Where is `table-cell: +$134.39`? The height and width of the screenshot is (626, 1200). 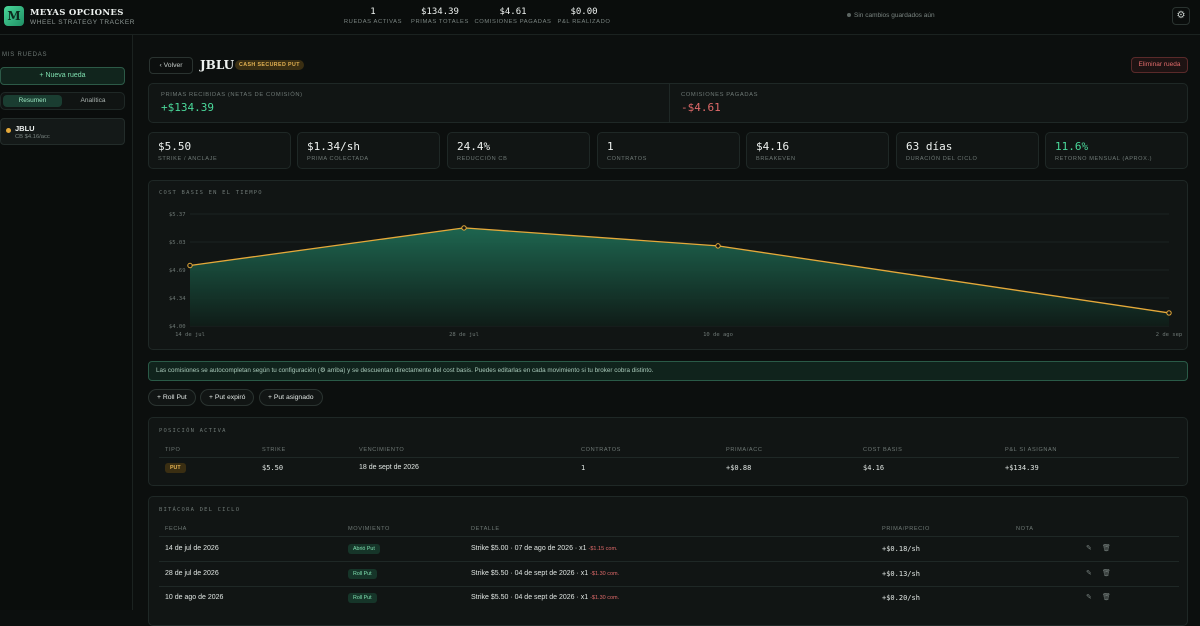
table-cell: +$134.39 is located at coordinates (1022, 468).